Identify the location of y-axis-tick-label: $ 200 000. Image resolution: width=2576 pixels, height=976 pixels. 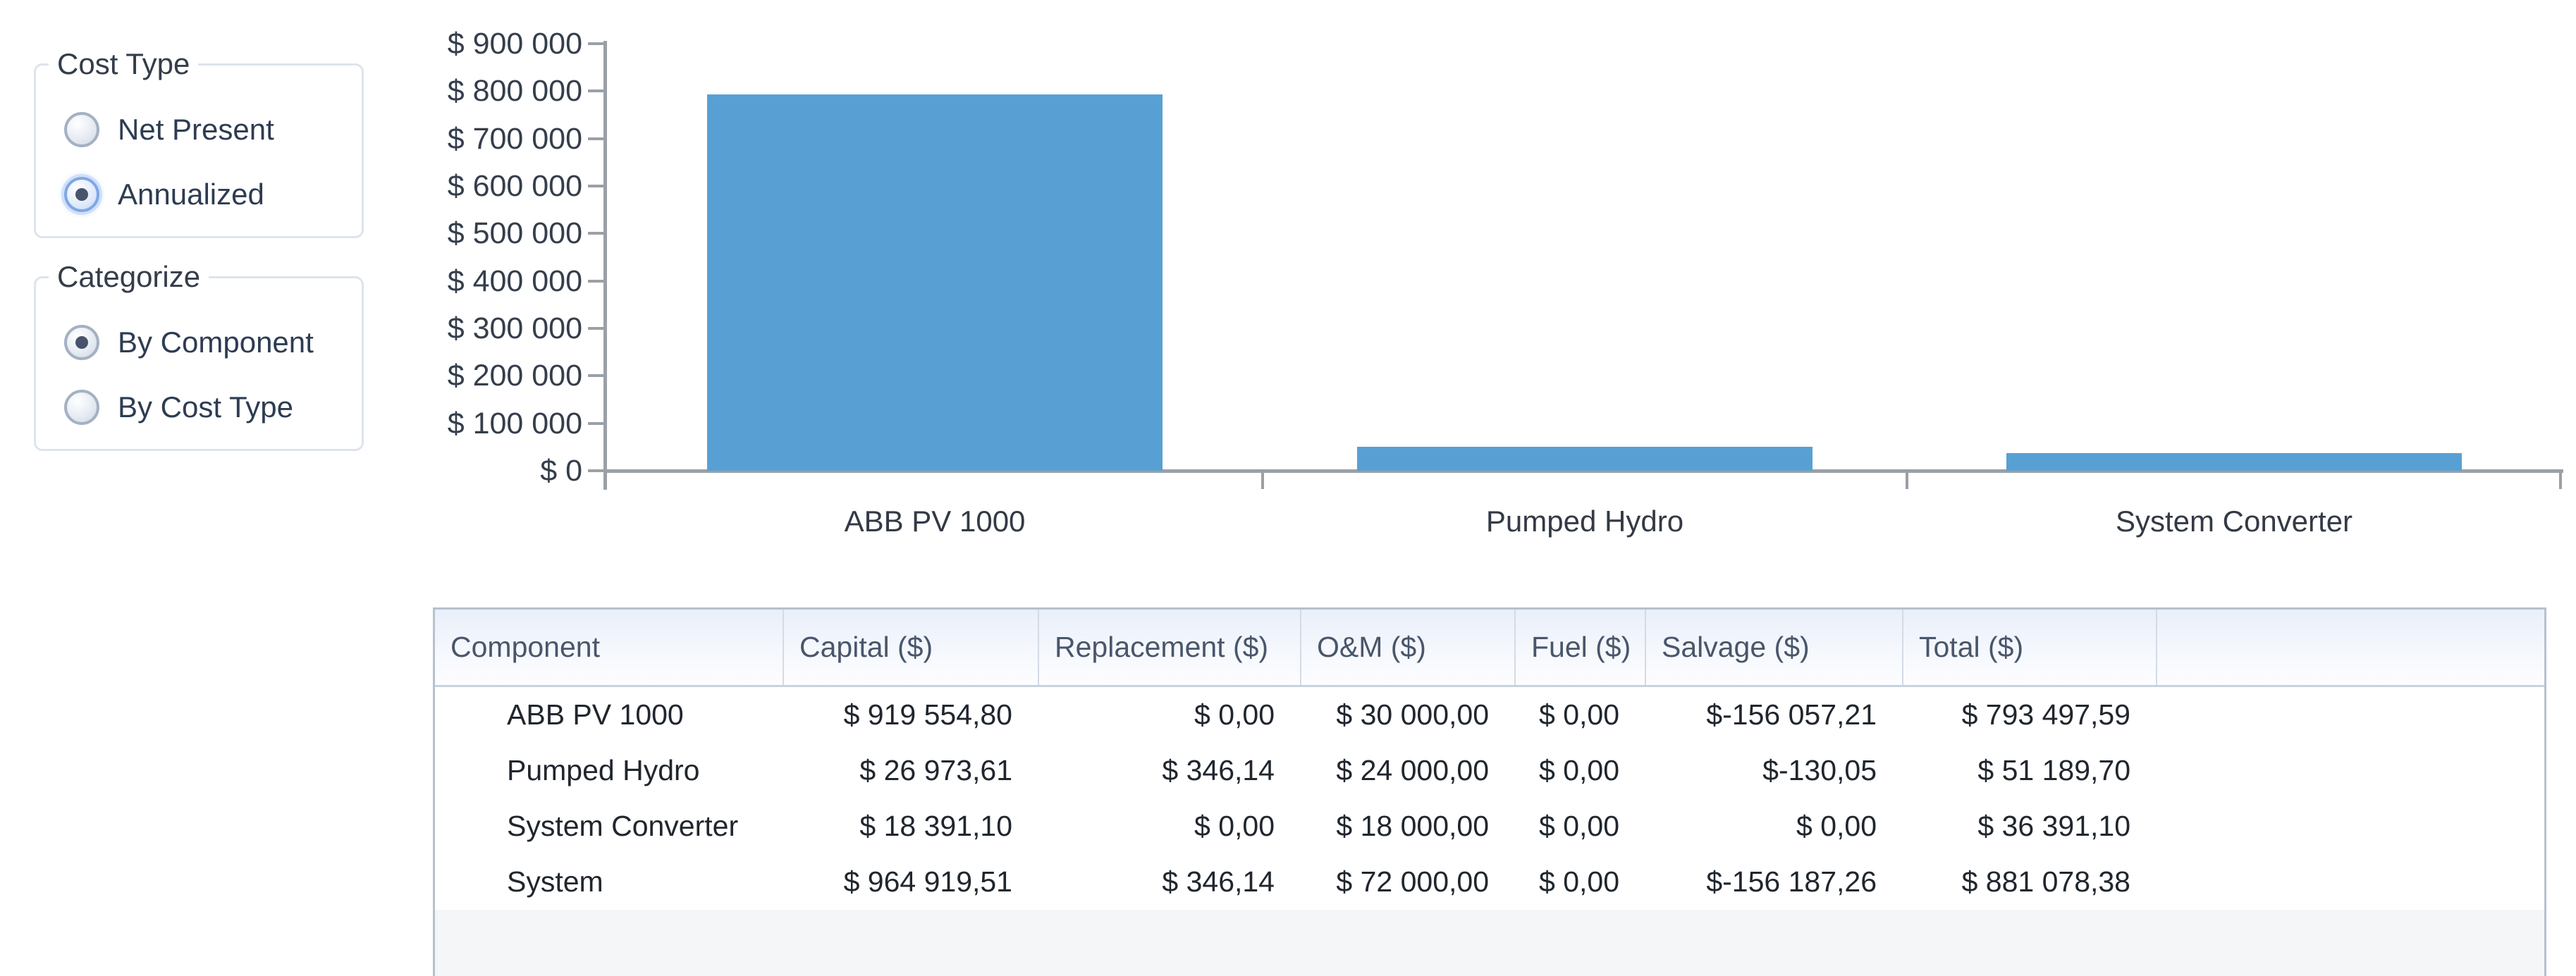
(514, 376).